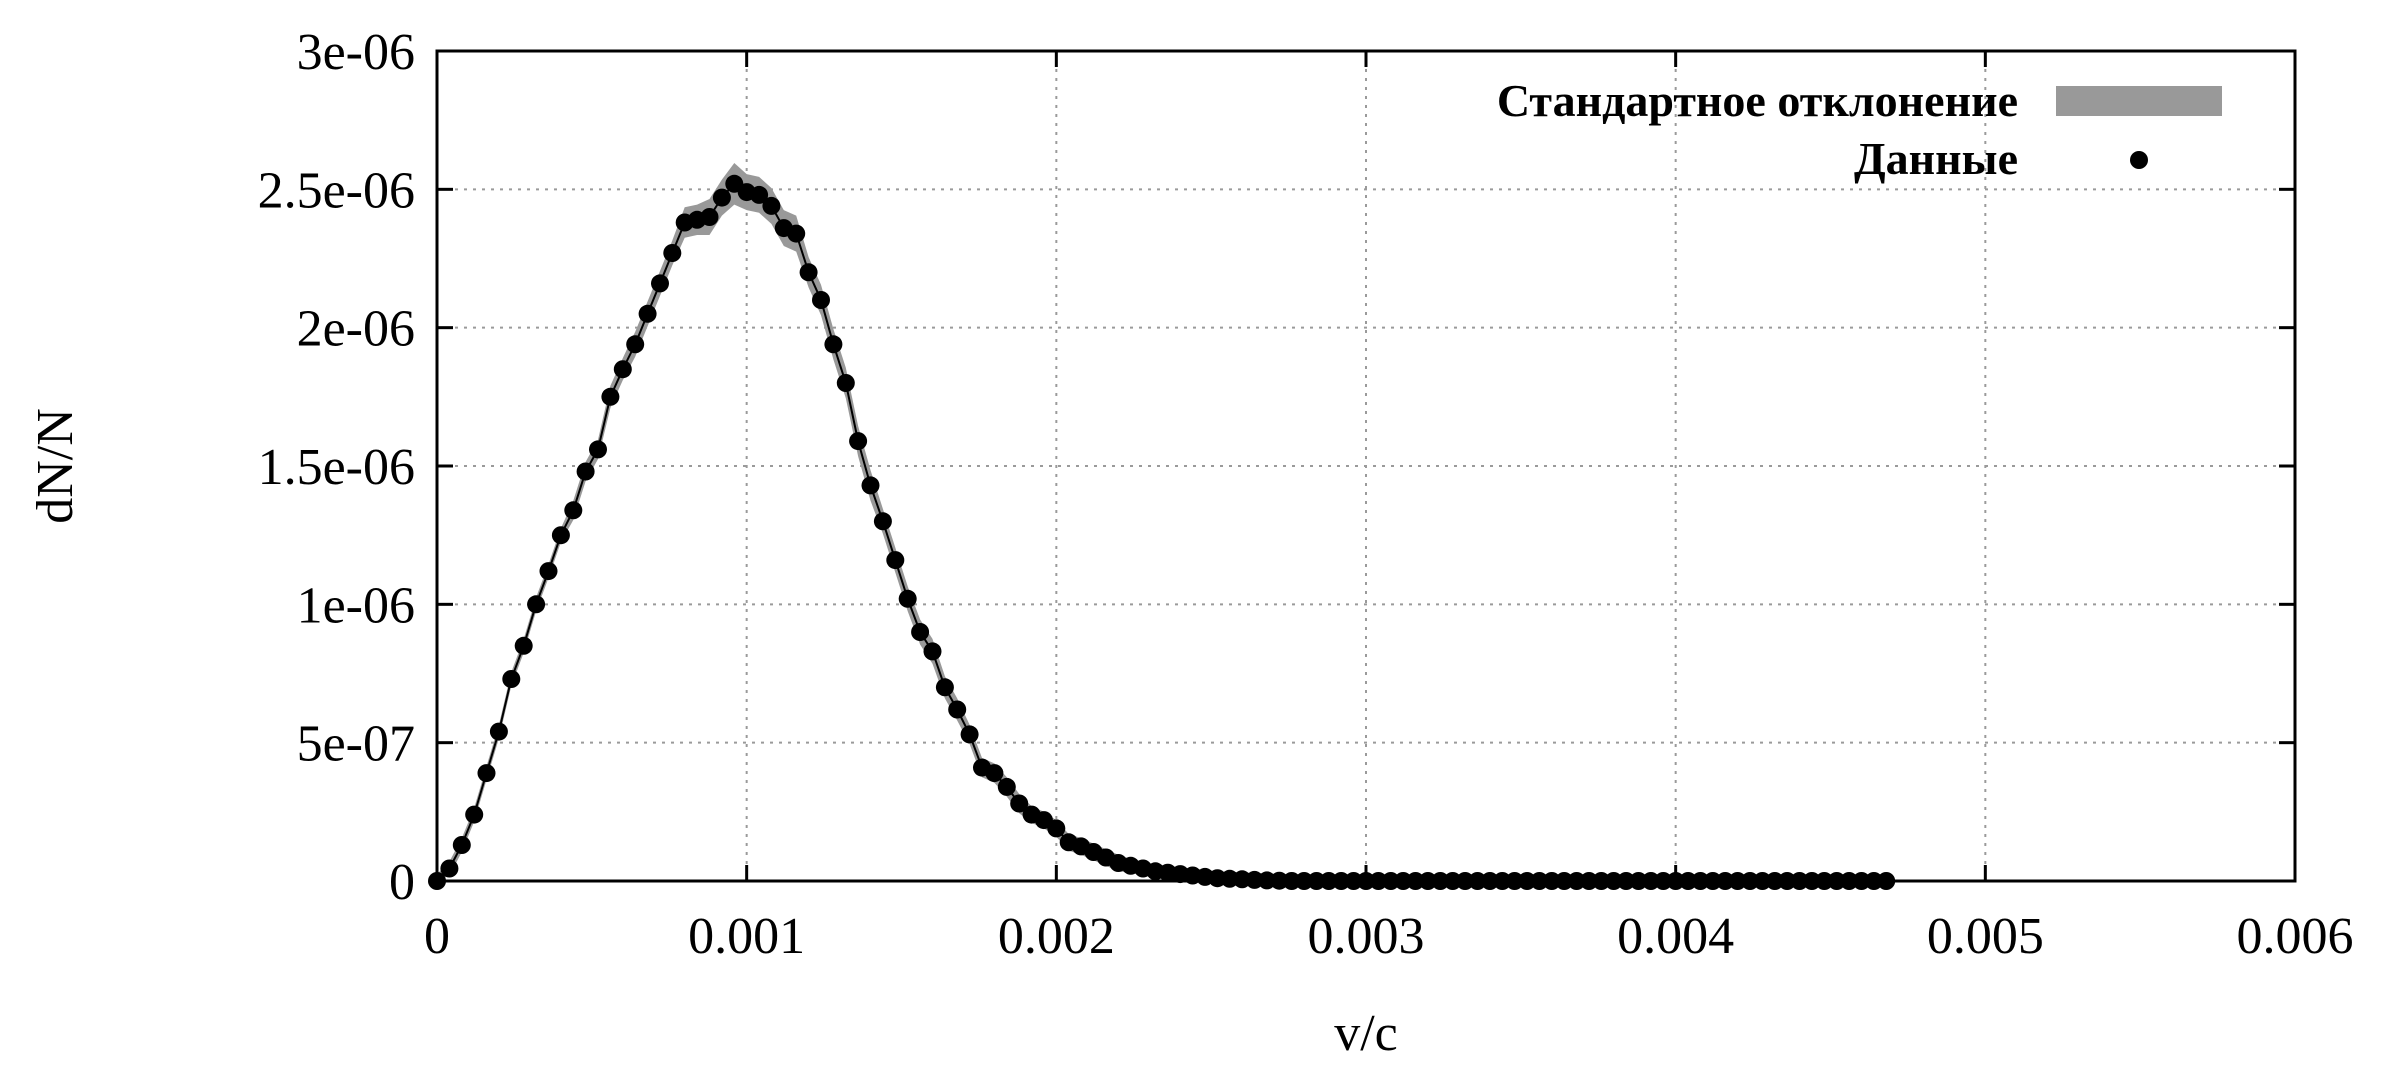  Describe the element at coordinates (1985, 936) in the screenshot. I see `x-tick-label: 0.005` at that location.